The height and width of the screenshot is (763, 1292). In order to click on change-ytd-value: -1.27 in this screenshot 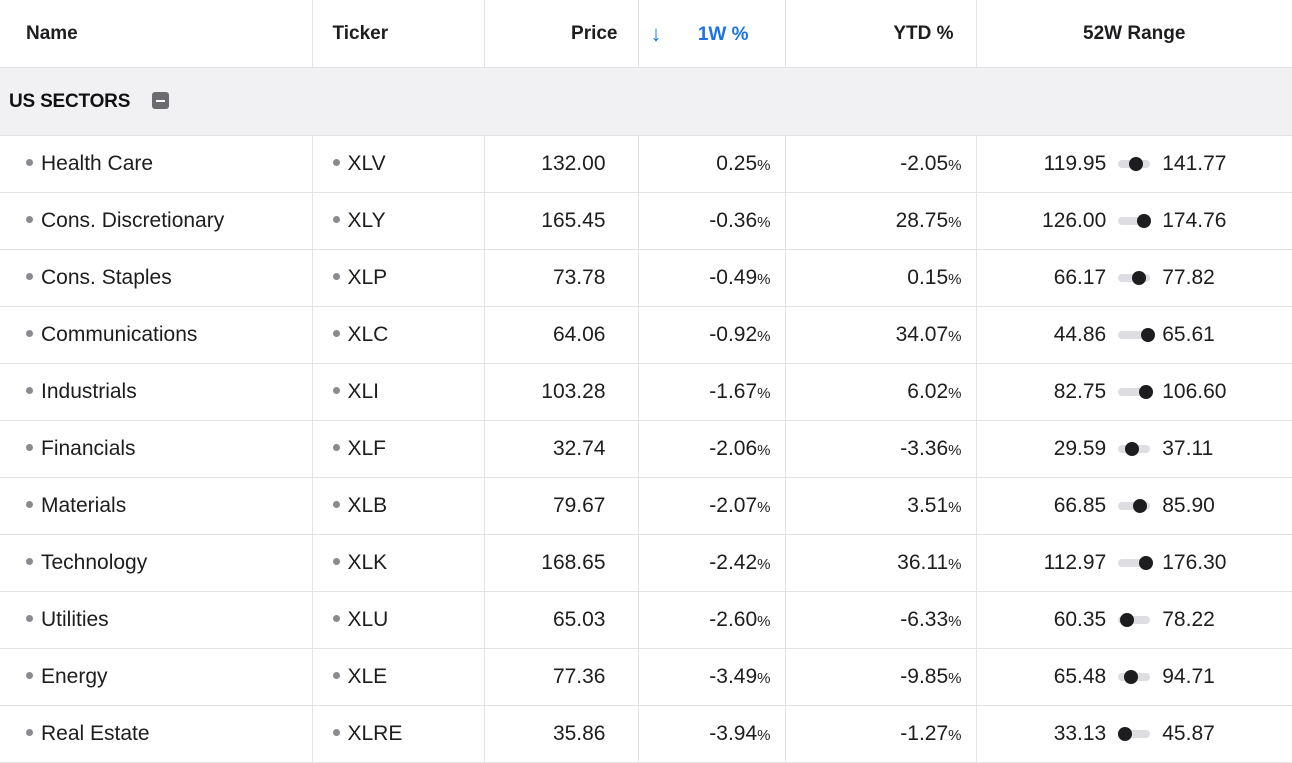, I will do `click(924, 733)`.